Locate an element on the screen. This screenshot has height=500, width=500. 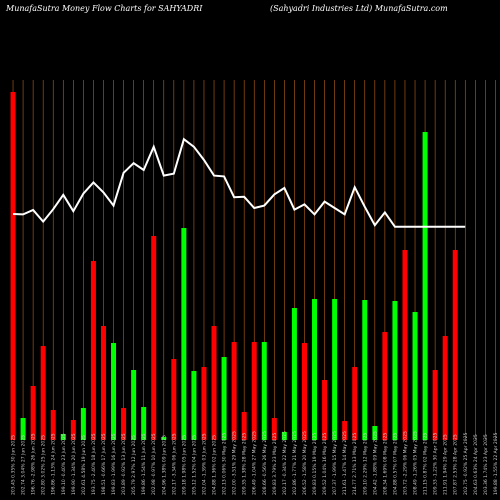
x-tick-label: 202.04 -1.39% 03 Jun 2025 is located at coordinates (204, 464).